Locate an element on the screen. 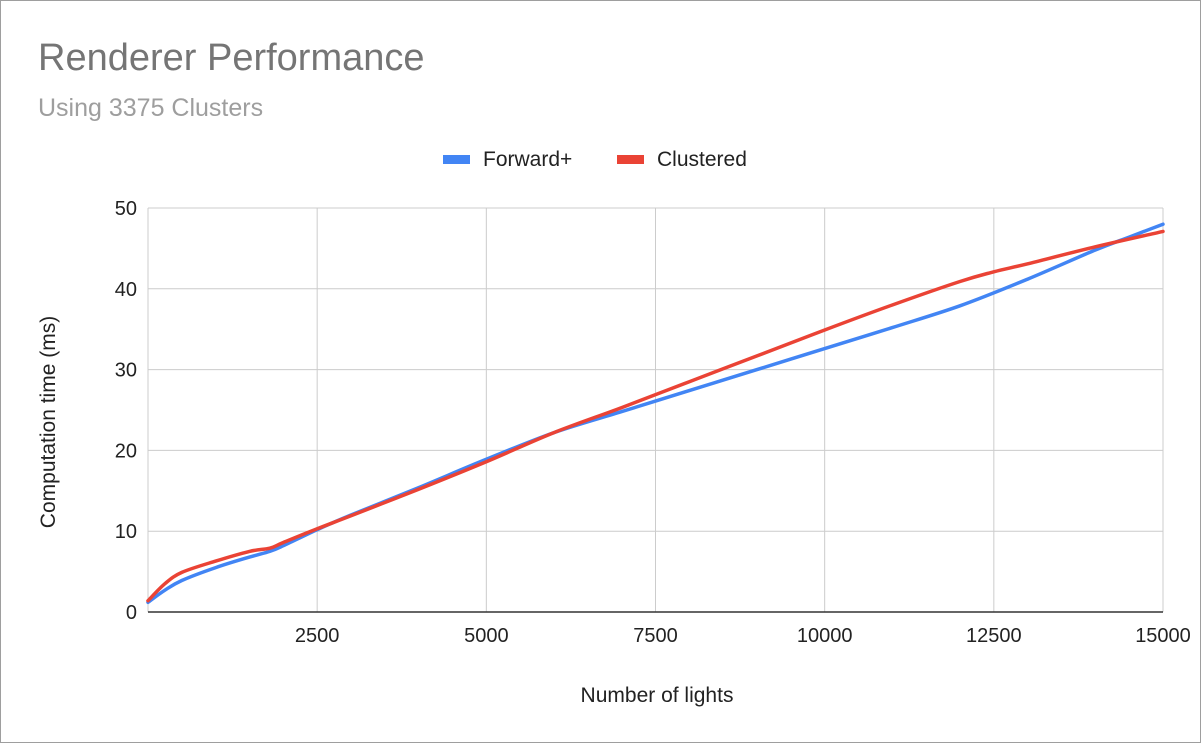 This screenshot has width=1201, height=743. y-axis-title: Computation time (ms) is located at coordinates (48, 422).